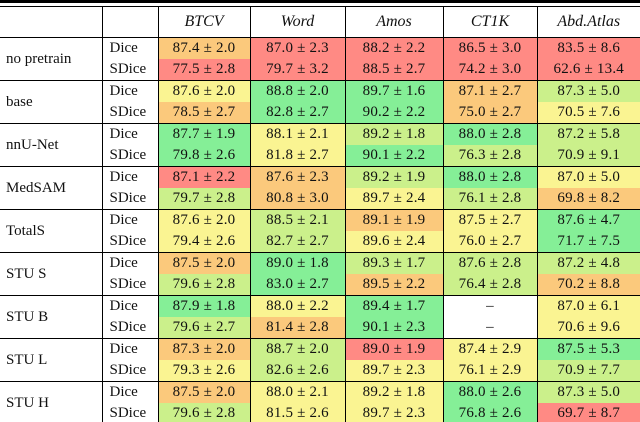  I want to click on value-cell: 75.0 ± 2.7, so click(489, 113).